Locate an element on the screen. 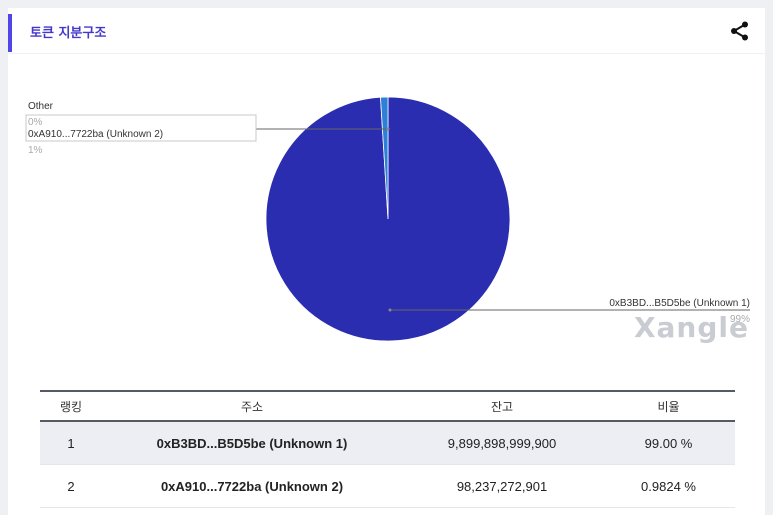  card-header: 토큰 지분구조 is located at coordinates (386, 31).